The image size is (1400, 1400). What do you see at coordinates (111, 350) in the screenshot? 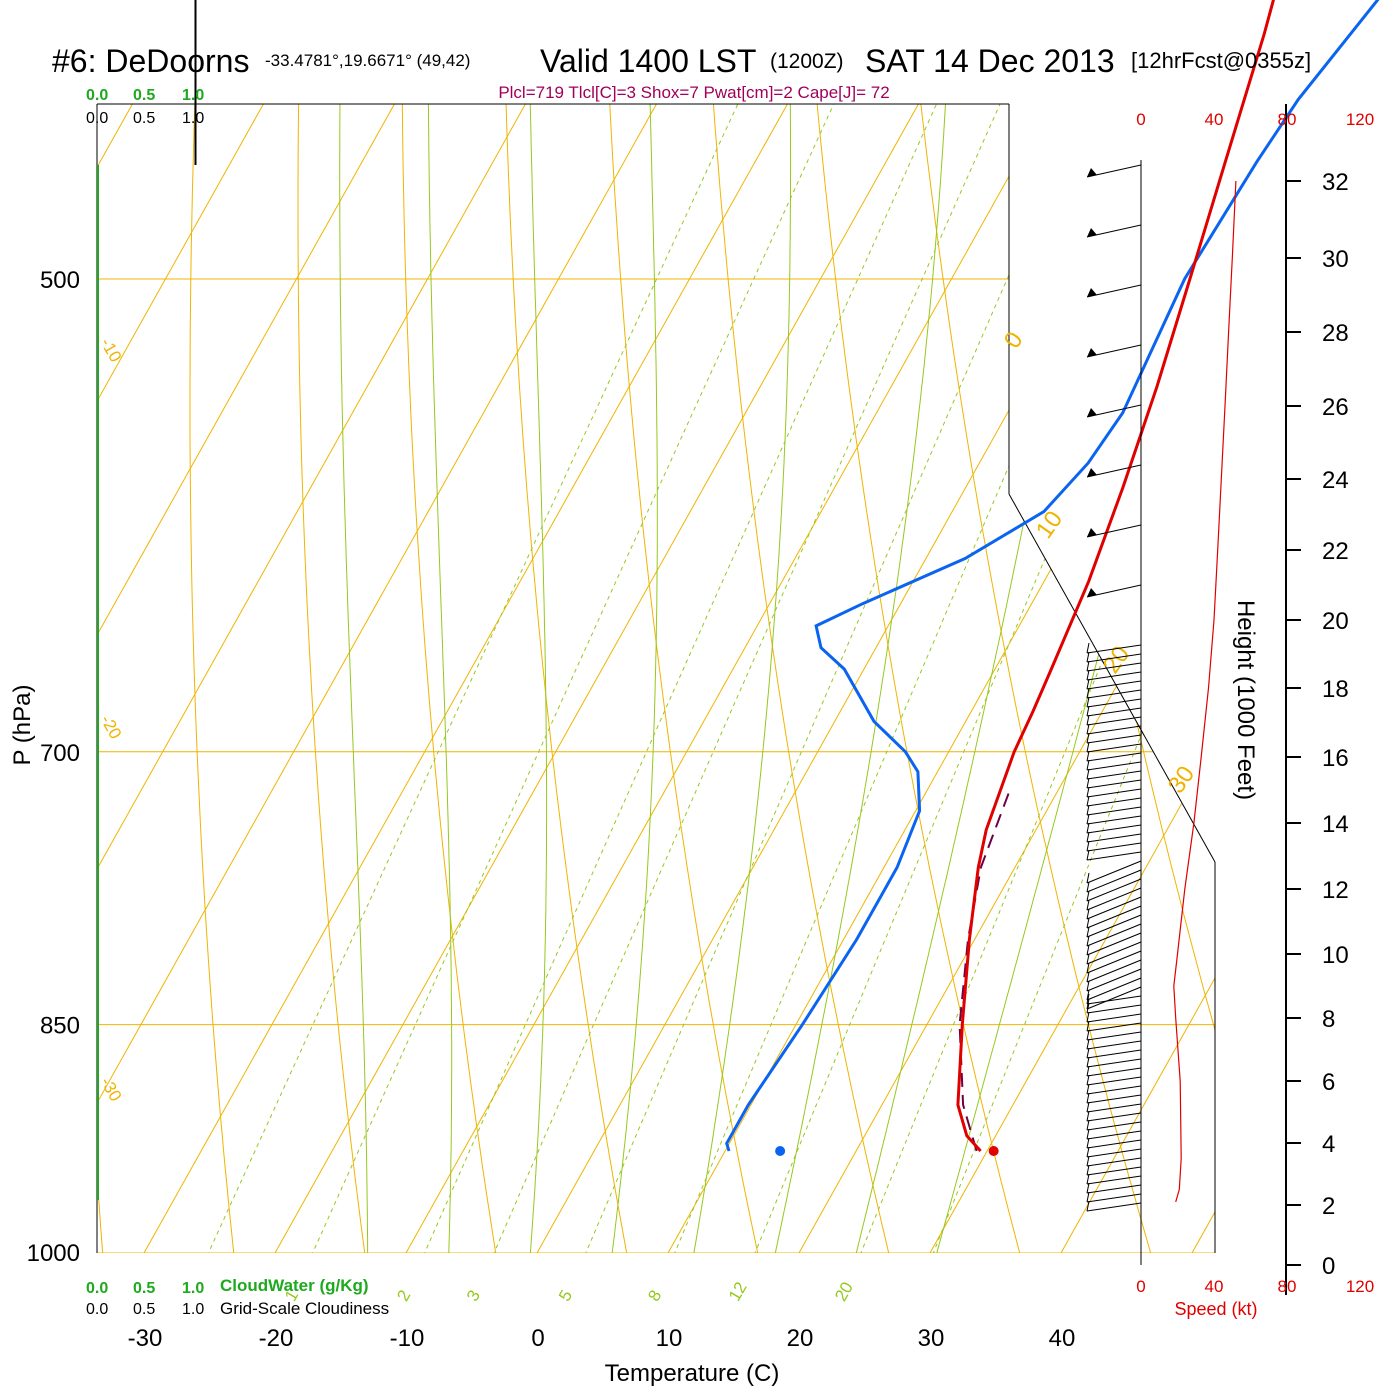
I see `isotherm-label--10: -10` at bounding box center [111, 350].